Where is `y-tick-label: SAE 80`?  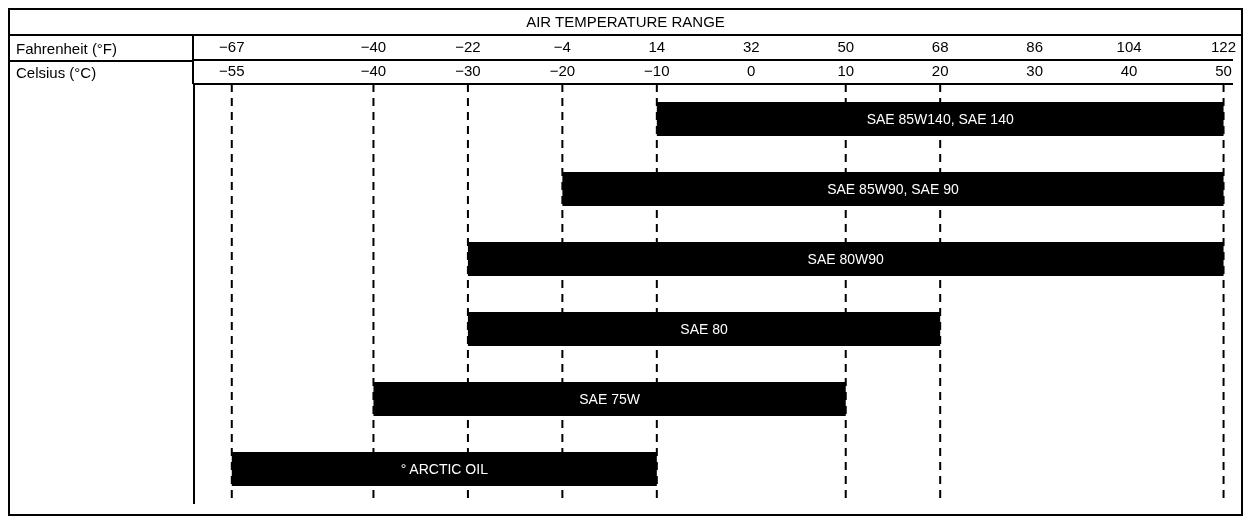 y-tick-label: SAE 80 is located at coordinates (704, 329).